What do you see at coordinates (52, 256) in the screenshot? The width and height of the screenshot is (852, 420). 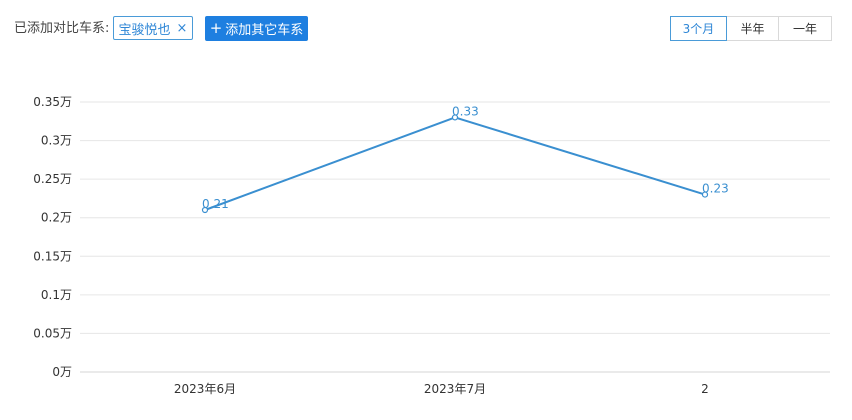 I see `y-tick-label: 0.15万` at bounding box center [52, 256].